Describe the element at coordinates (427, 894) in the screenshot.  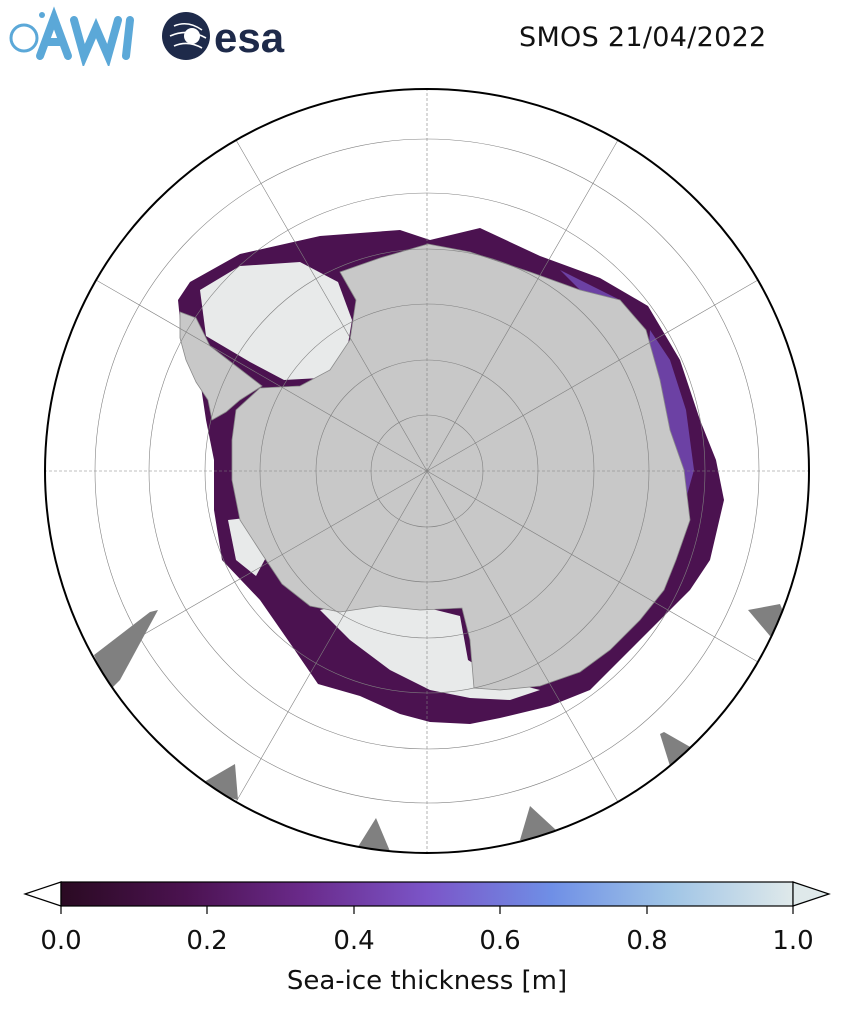
I see `colorbar-gradient` at that location.